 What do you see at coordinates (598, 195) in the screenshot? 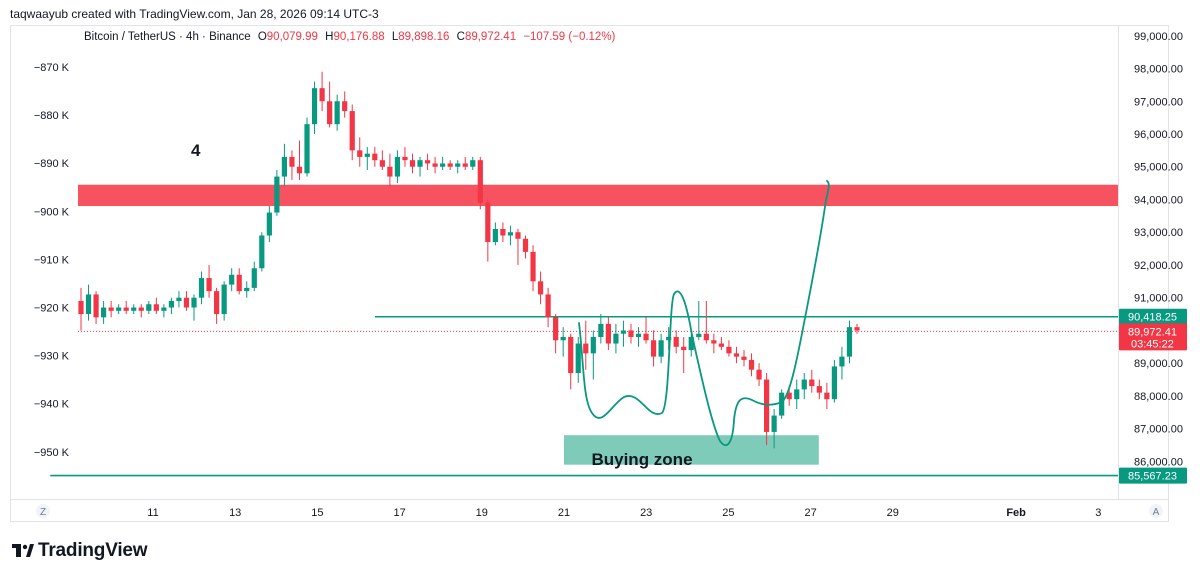
I see `resistance-zone` at bounding box center [598, 195].